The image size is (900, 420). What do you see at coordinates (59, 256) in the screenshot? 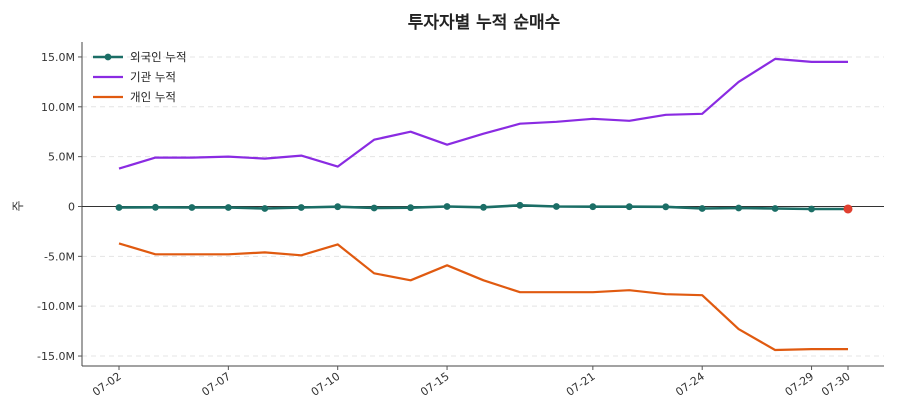
I see `y-tick-label: -5.0M` at bounding box center [59, 256].